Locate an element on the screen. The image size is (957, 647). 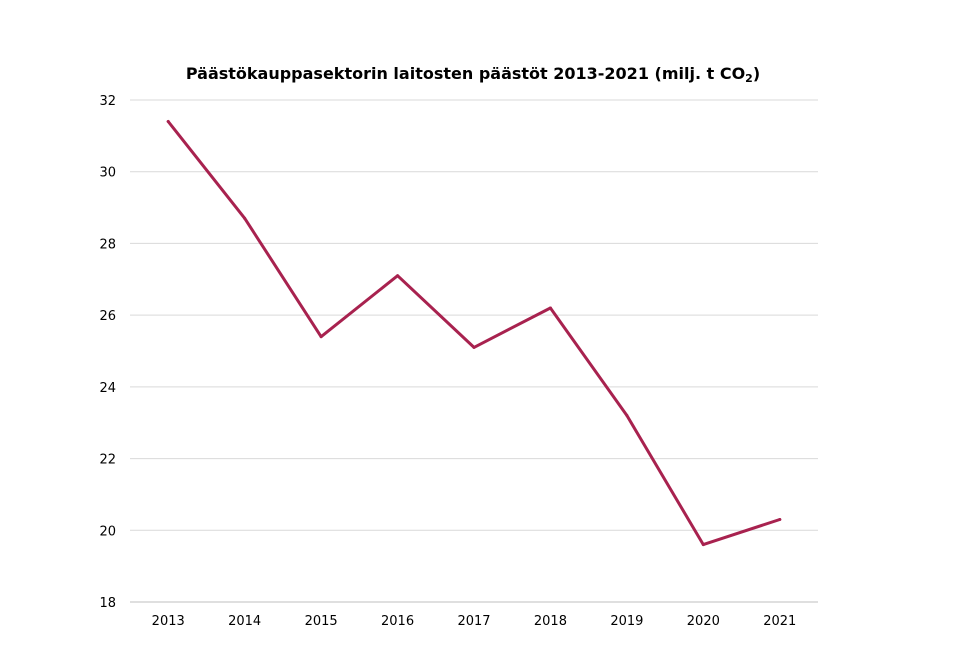
y-tick-label: 26 is located at coordinates (107, 316).